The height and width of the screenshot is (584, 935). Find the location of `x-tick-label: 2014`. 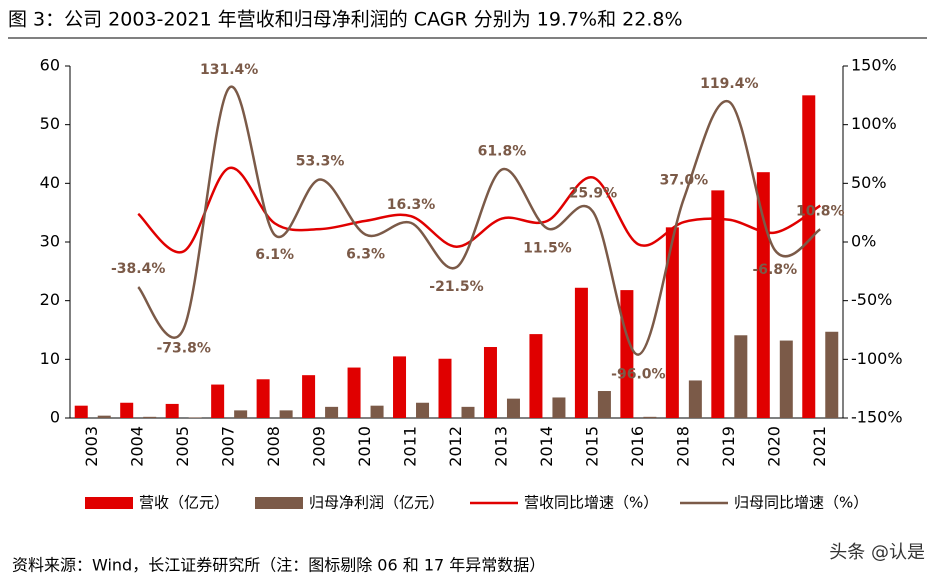

x-tick-label: 2014 is located at coordinates (546, 446).